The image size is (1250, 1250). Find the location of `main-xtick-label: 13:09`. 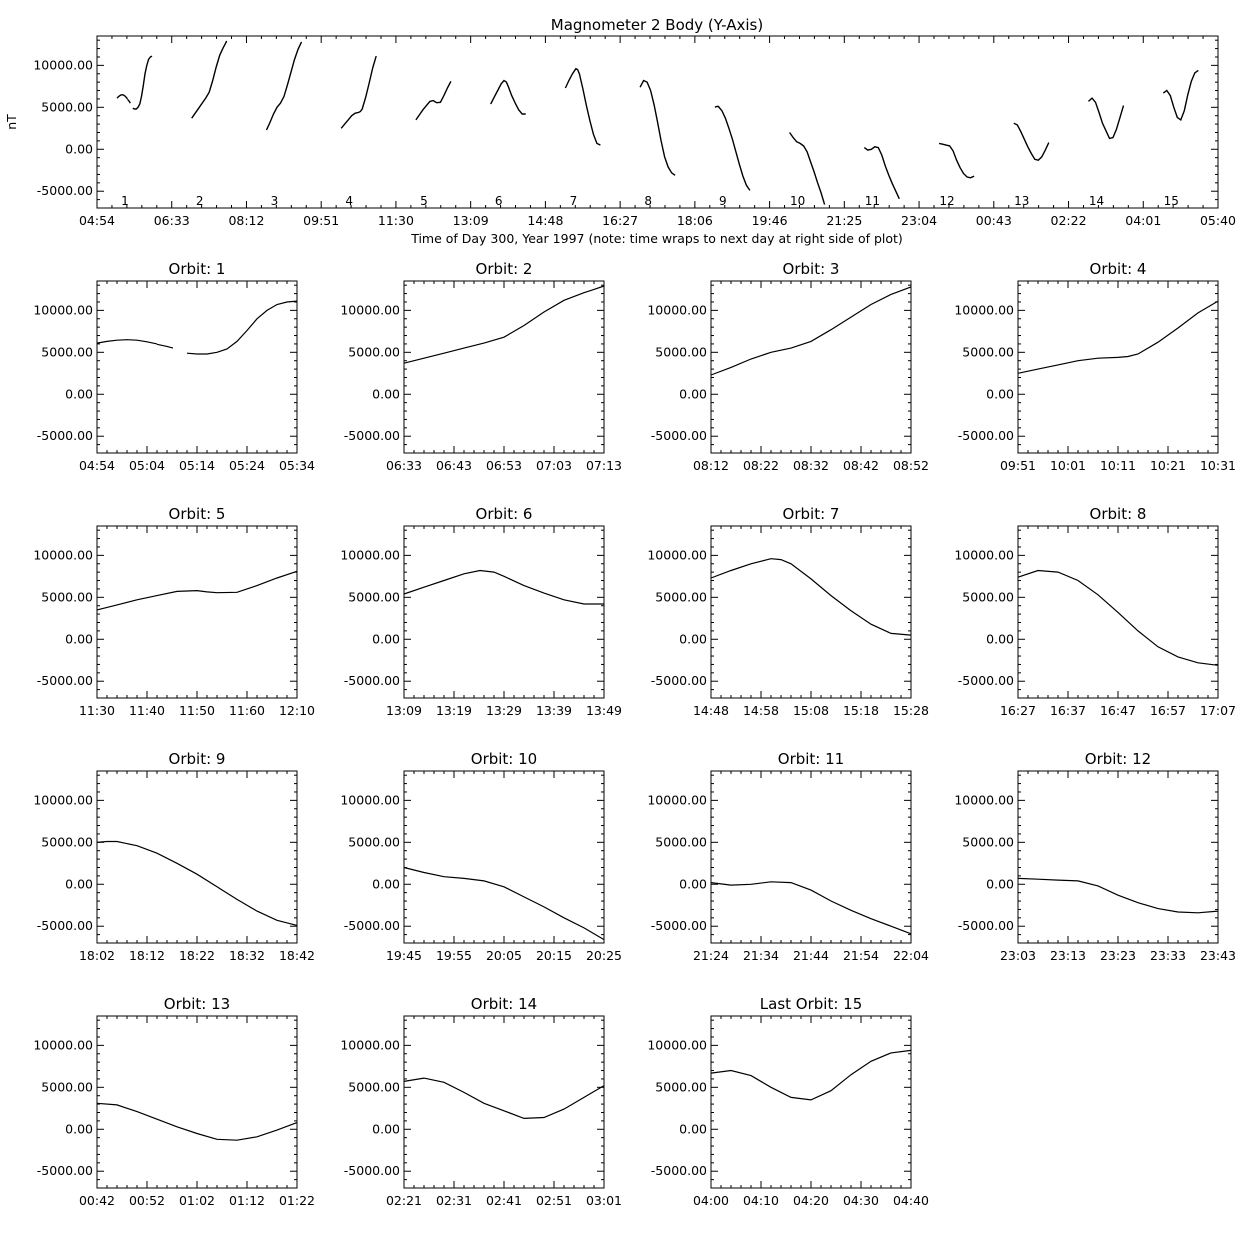

main-xtick-label: 13:09 is located at coordinates (471, 220).